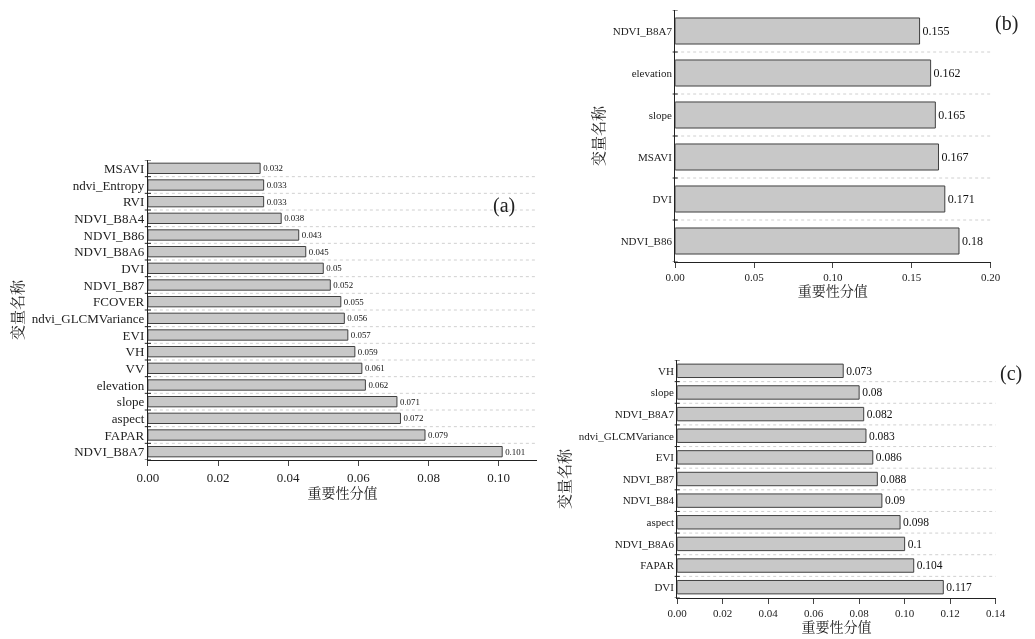 The width and height of the screenshot is (1035, 639). What do you see at coordinates (648, 500) in the screenshot?
I see `y-tick-label: NDVI_B84` at bounding box center [648, 500].